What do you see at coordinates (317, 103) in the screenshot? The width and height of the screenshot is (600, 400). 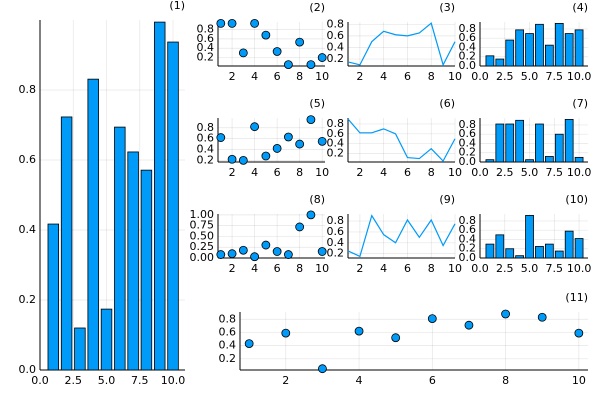 I see `subplot-title: (5)` at bounding box center [317, 103].